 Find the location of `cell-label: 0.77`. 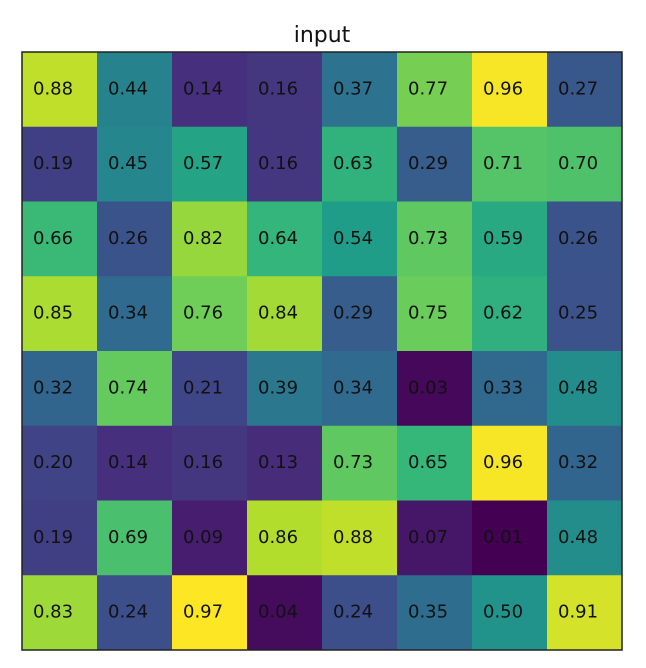

cell-label: 0.77 is located at coordinates (428, 88).